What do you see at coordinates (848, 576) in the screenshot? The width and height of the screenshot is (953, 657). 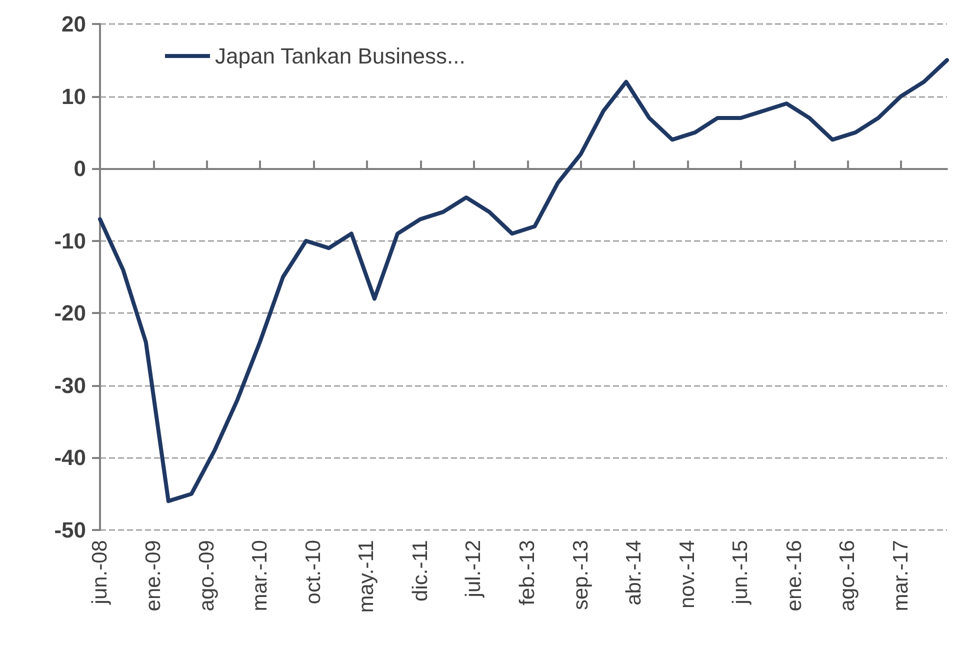 I see `x-tick-label: ago.-16` at bounding box center [848, 576].